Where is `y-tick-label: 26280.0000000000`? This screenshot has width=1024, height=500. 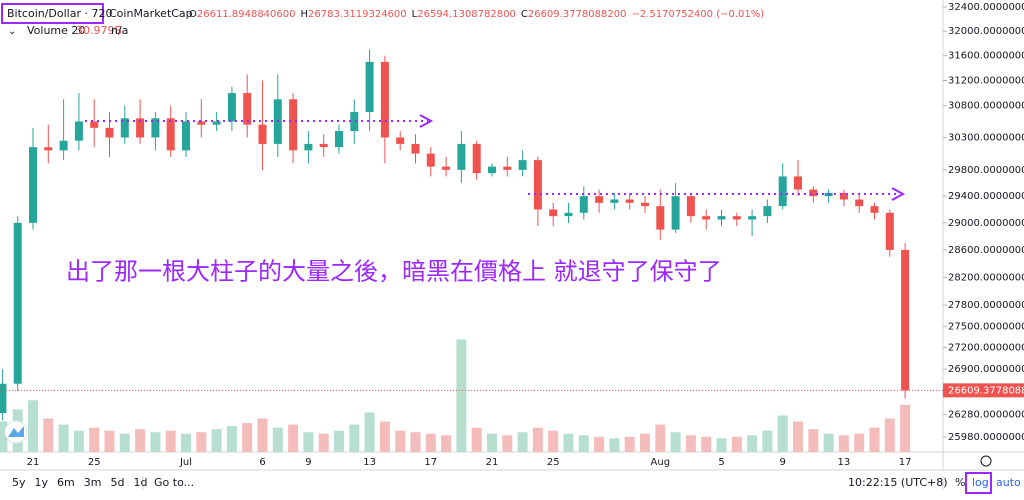 y-tick-label: 26280.0000000000 is located at coordinates (986, 415).